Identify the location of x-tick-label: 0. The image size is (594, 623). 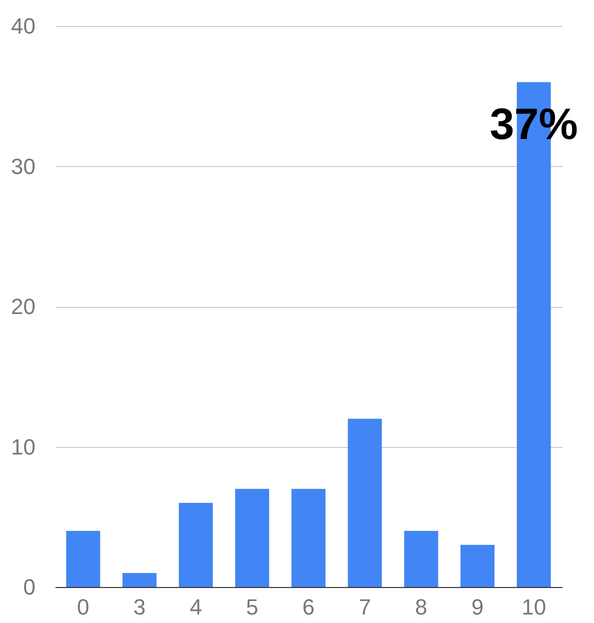
(83, 607).